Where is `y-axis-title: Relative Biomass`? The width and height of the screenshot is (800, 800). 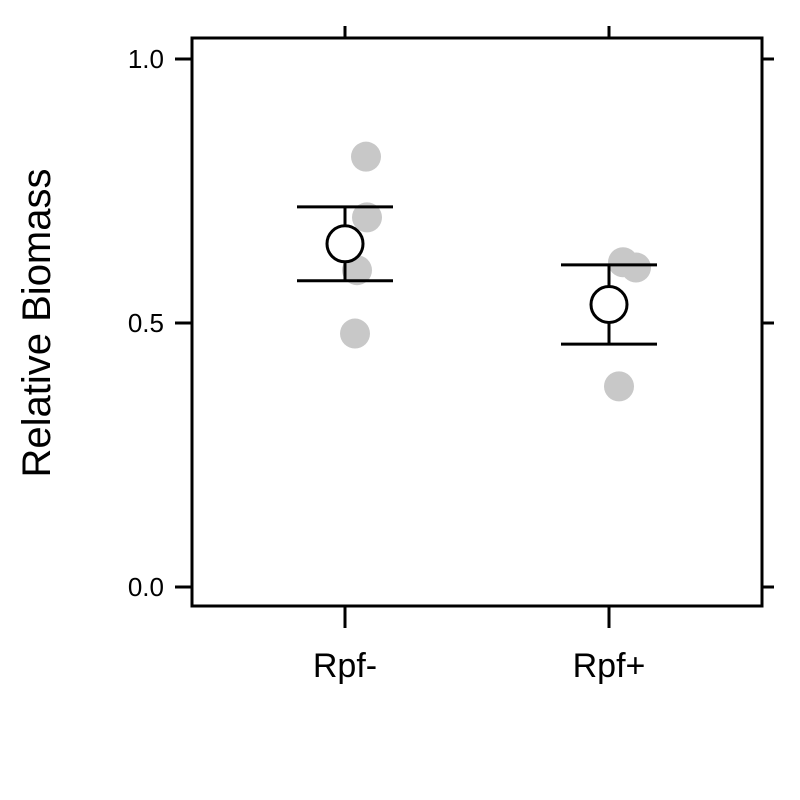
y-axis-title: Relative Biomass is located at coordinates (37, 322).